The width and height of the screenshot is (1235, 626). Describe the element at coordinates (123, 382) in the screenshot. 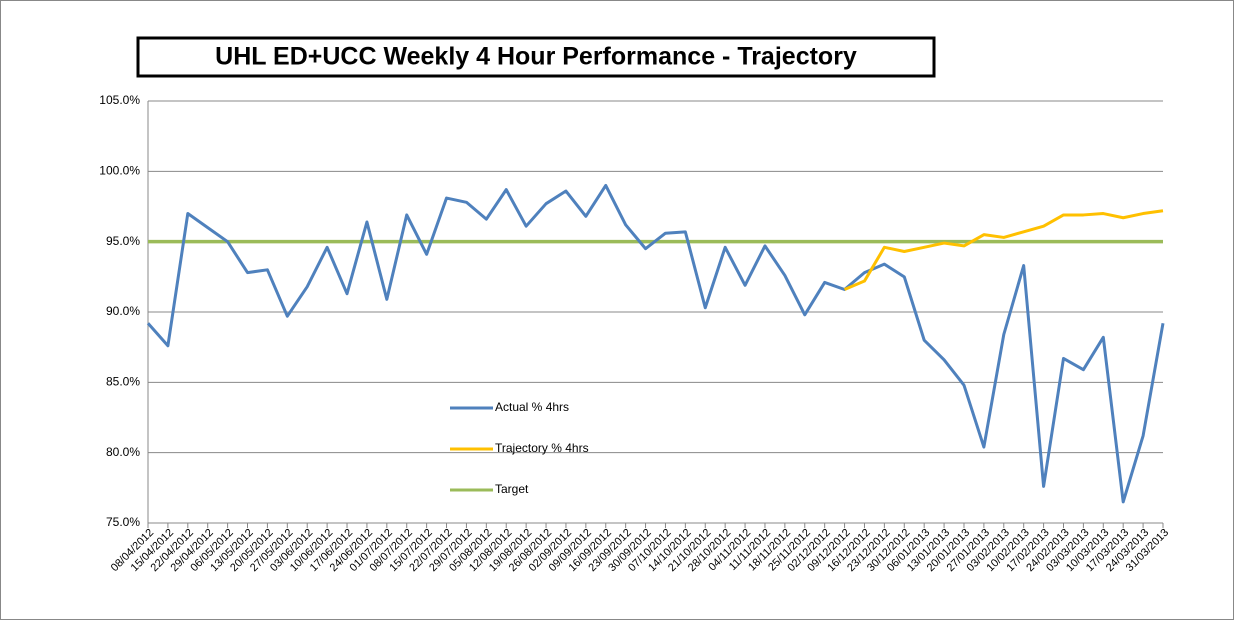

I see `y-tick-label: 85.0%` at that location.